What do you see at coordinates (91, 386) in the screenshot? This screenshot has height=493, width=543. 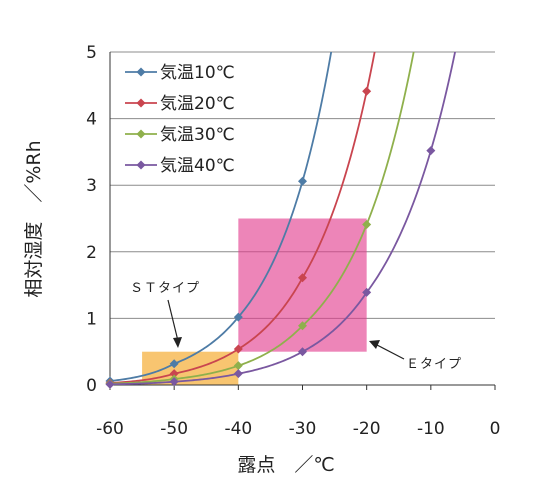 I see `y-tick-label: 0` at bounding box center [91, 386].